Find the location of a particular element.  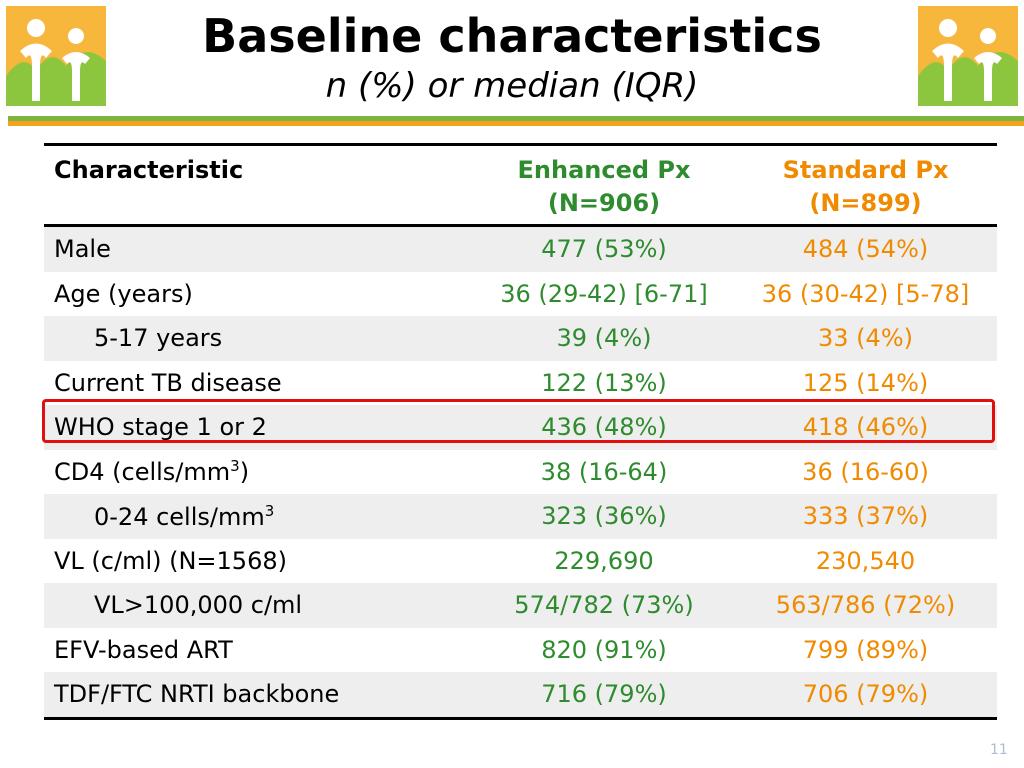

enhanced-value: 229,690 is located at coordinates (604, 560).